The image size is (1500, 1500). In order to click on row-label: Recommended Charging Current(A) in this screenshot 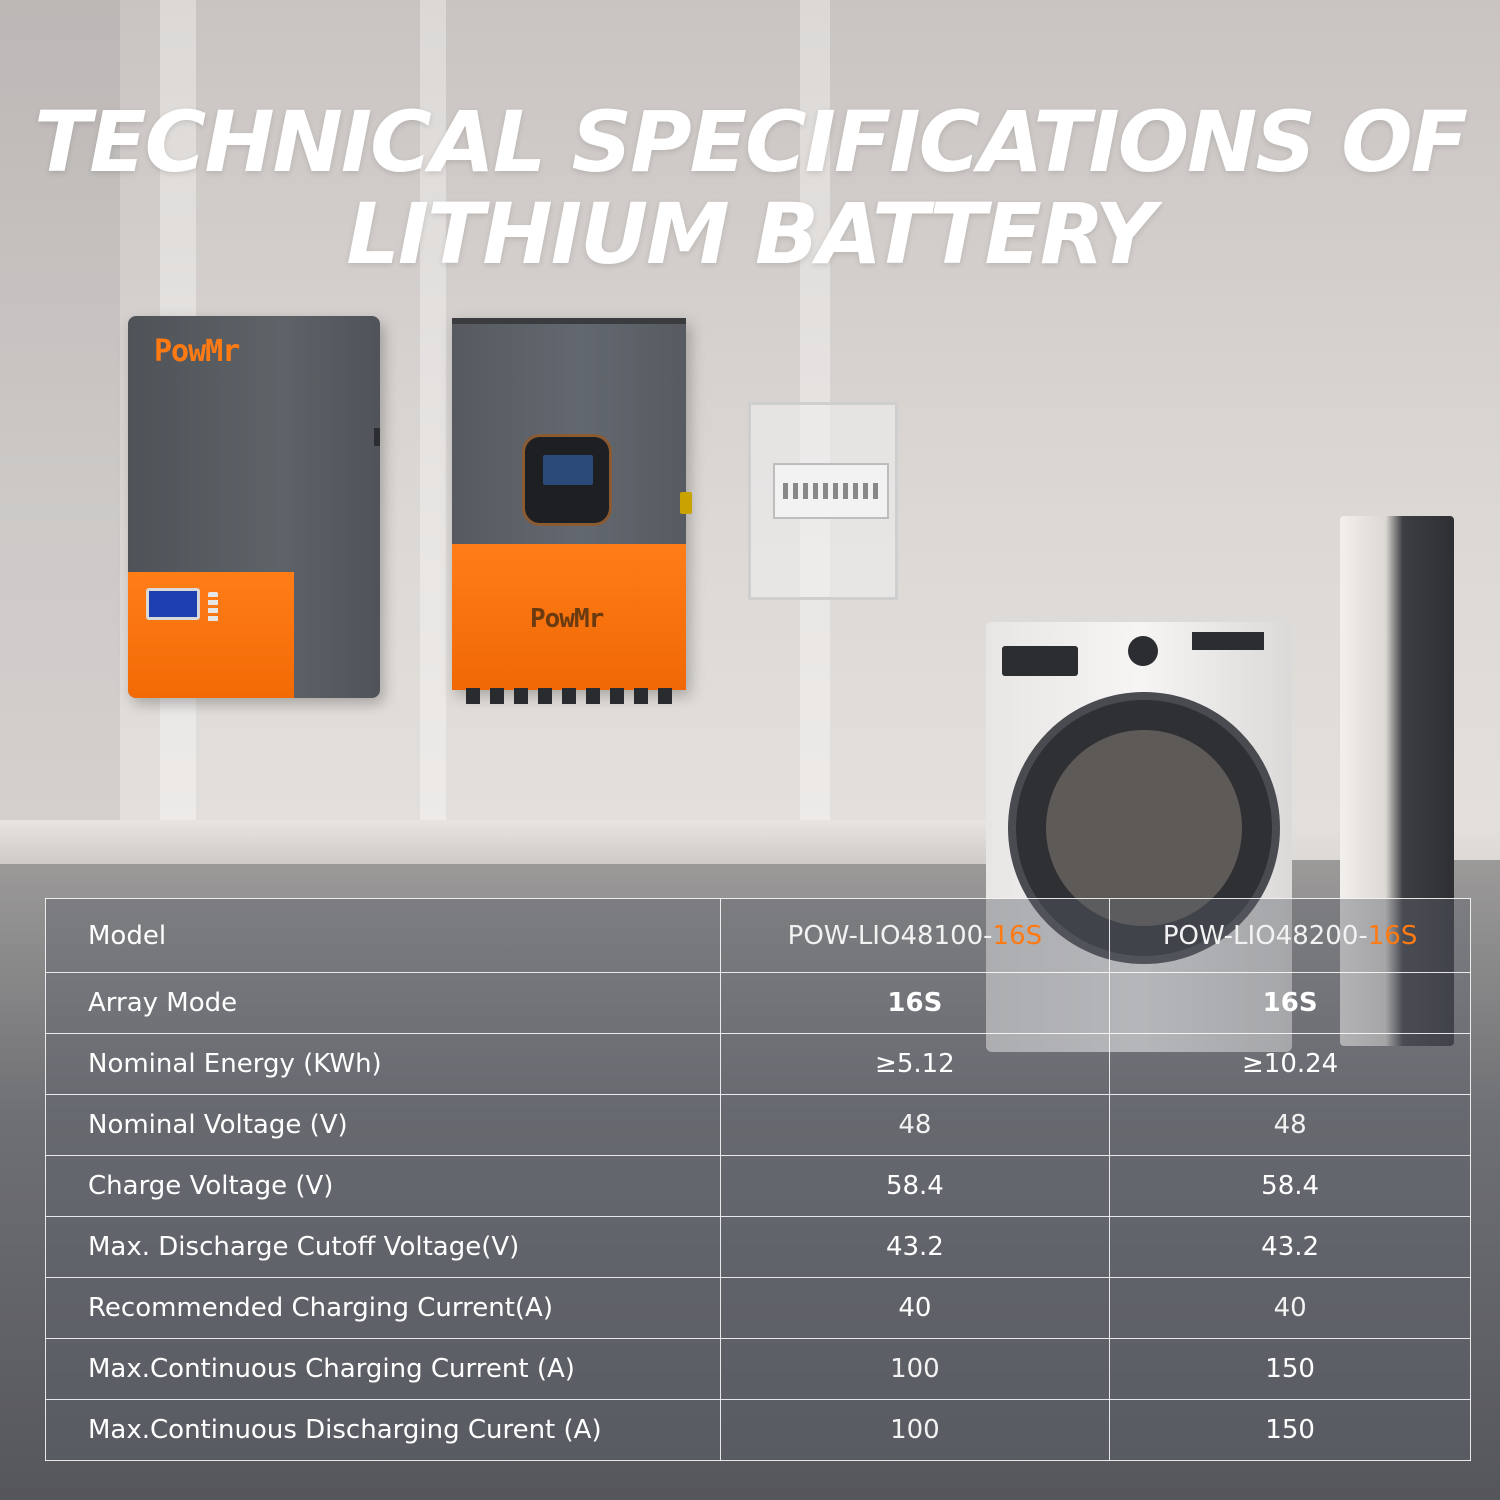, I will do `click(383, 1308)`.